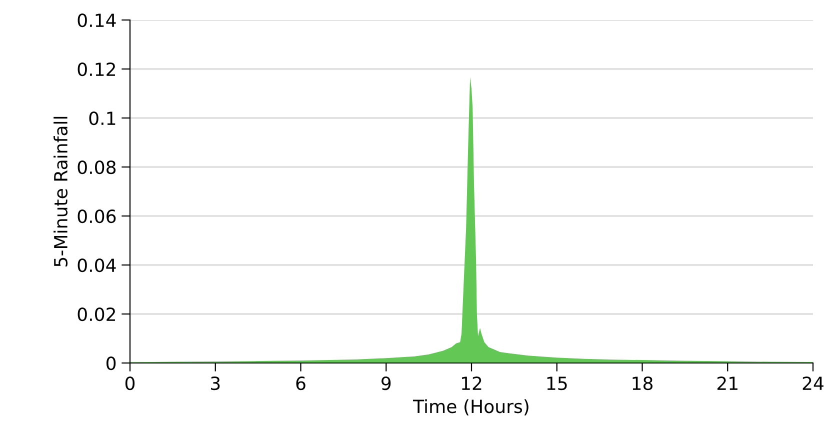  What do you see at coordinates (97, 167) in the screenshot?
I see `y-tick-label: 0.08` at bounding box center [97, 167].